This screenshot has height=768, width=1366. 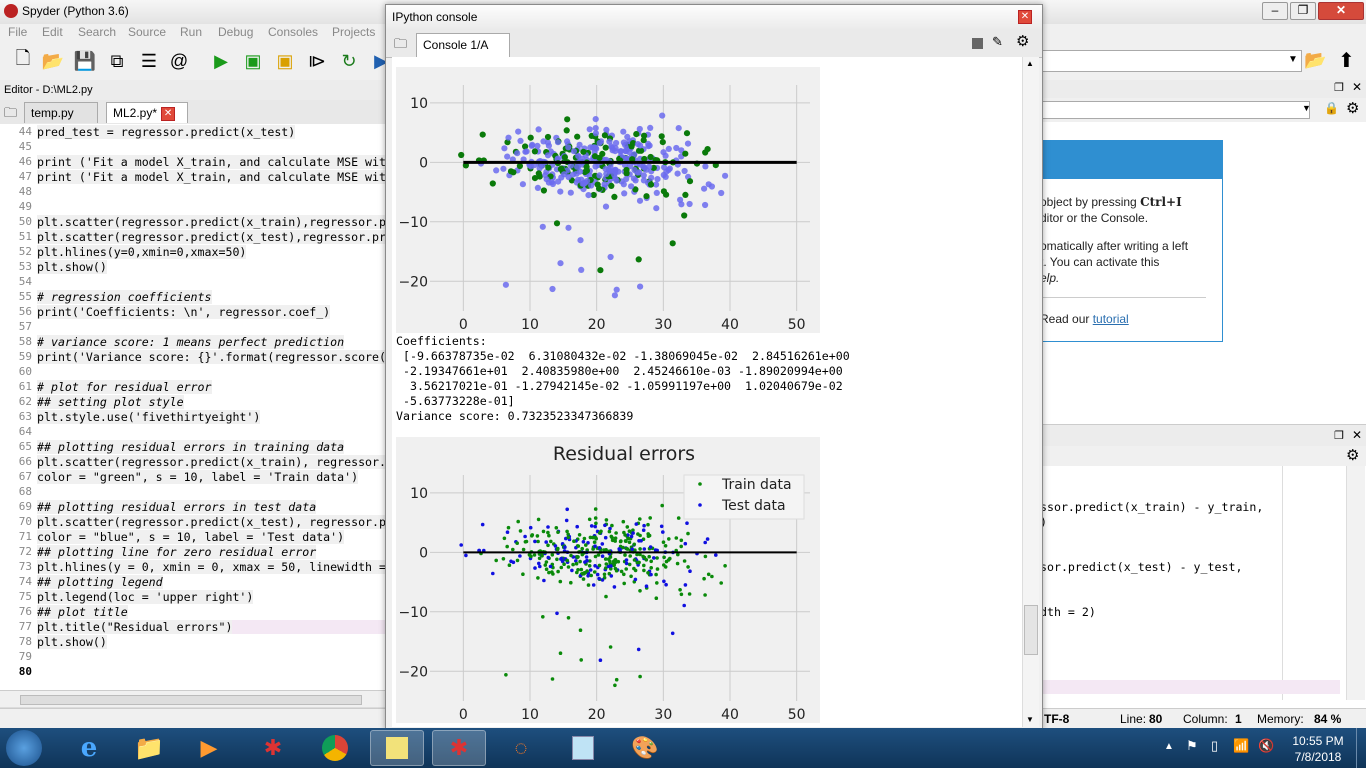 I want to click on working-directory-combo, so click(x=1171, y=61).